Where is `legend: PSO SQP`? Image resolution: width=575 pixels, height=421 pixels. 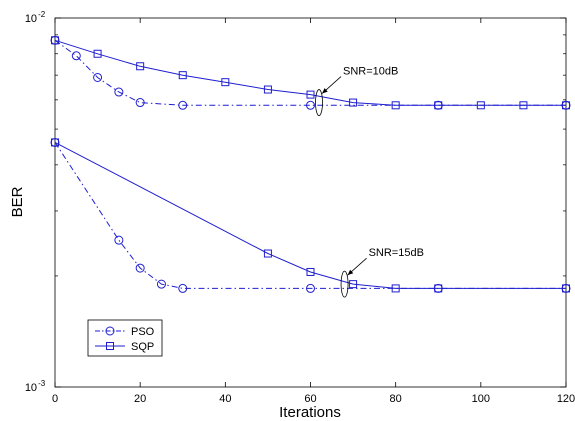
legend: PSO SQP is located at coordinates (125, 338).